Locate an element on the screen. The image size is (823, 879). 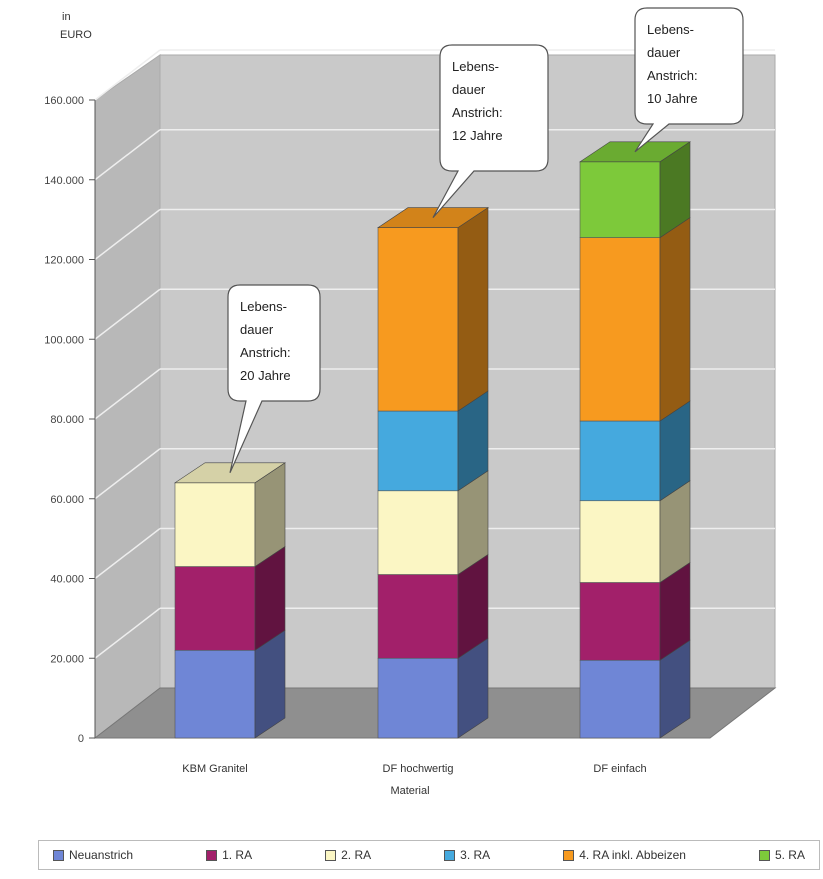
callout-text-line: 20 Jahre is located at coordinates (265, 375).